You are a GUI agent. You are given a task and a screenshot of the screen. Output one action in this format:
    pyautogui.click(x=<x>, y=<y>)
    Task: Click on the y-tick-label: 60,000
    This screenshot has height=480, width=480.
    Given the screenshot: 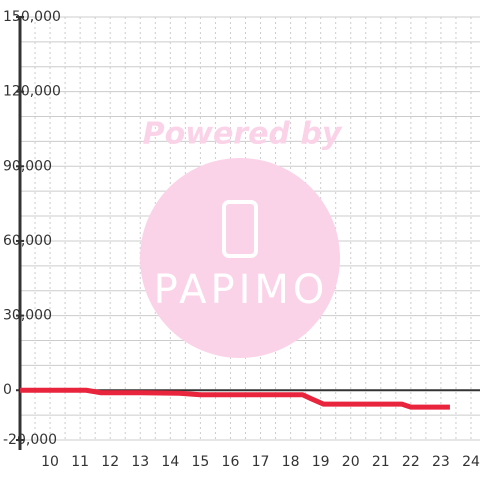 What is the action you would take?
    pyautogui.click(x=27, y=241)
    